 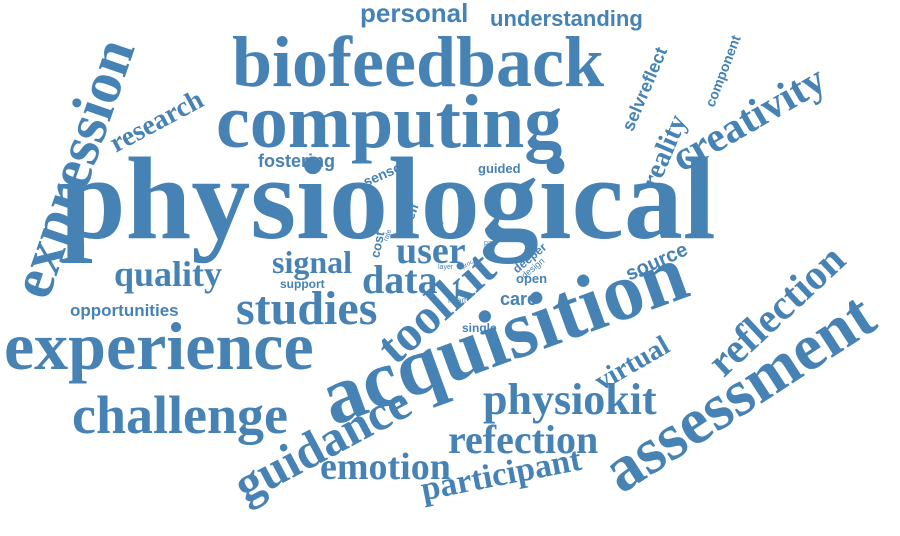 What do you see at coordinates (499, 168) in the screenshot?
I see `word-guided: guided` at bounding box center [499, 168].